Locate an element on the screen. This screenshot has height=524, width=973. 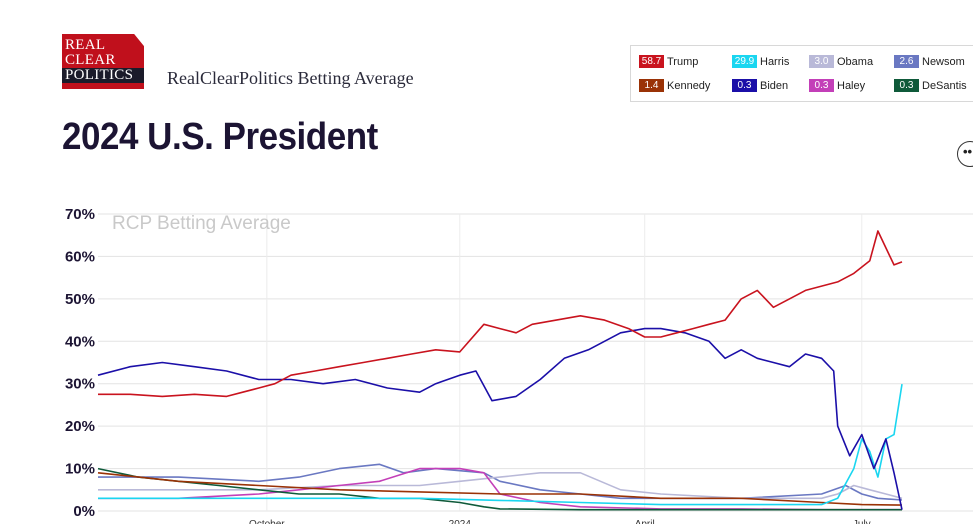
series-line-kennedy is located at coordinates (500, 489).